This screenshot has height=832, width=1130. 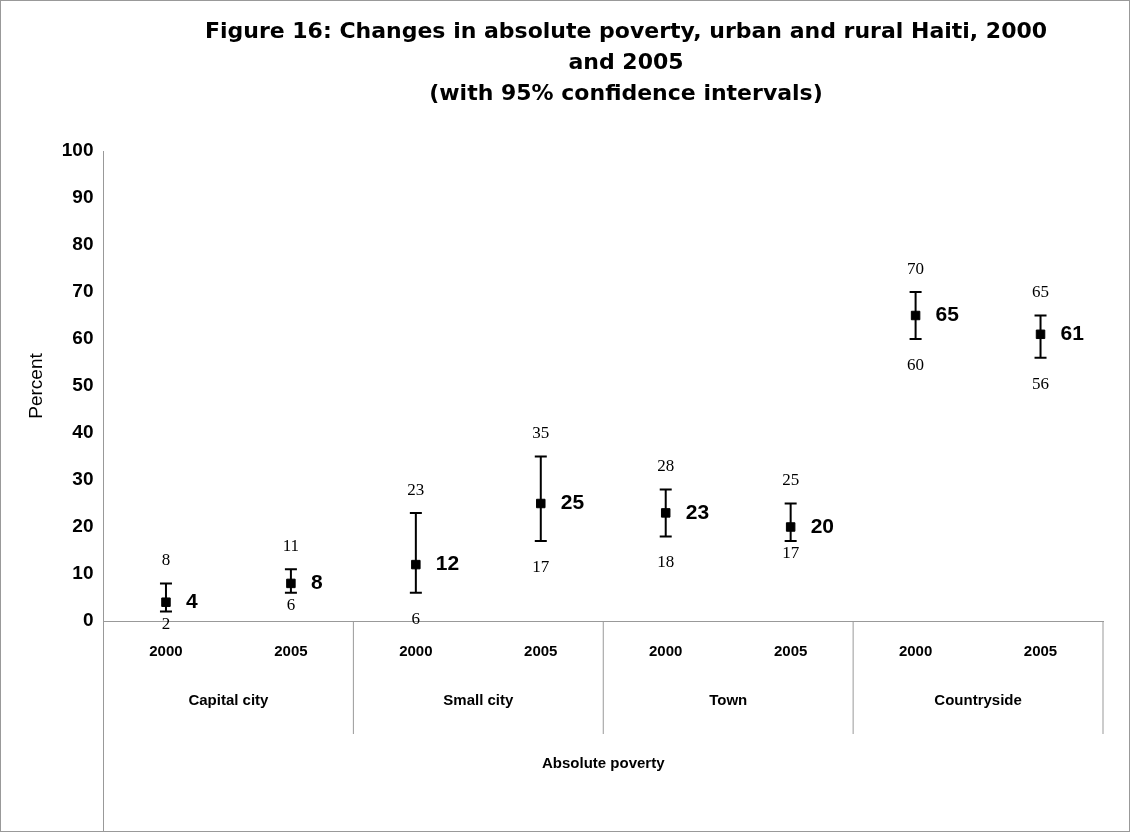 I want to click on annotation: 25, so click(x=791, y=480).